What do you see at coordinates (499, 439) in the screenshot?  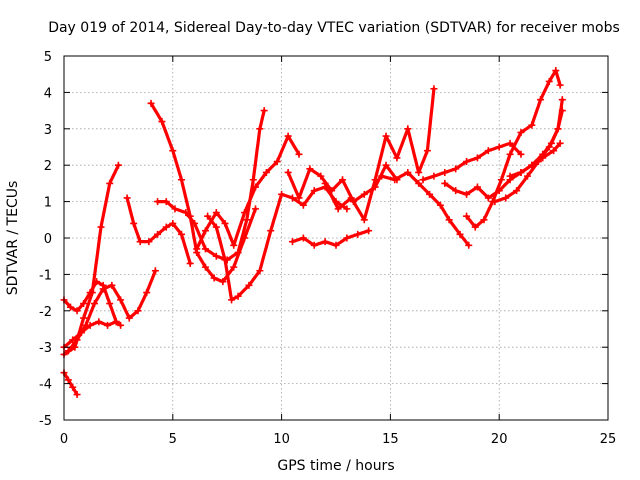 I see `x-tick-label: 20` at bounding box center [499, 439].